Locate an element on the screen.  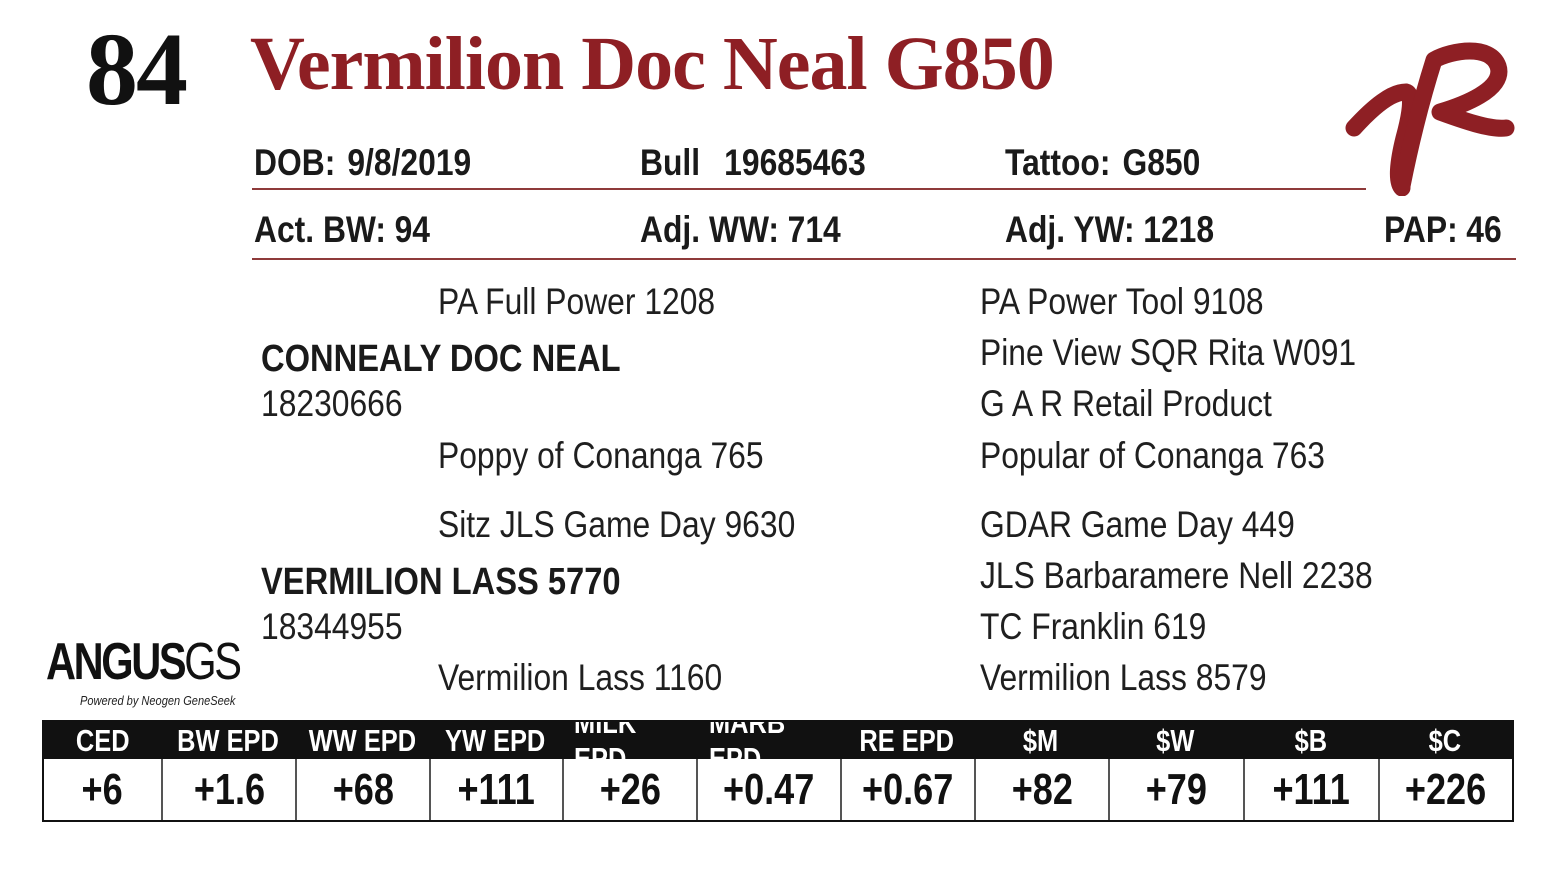
epd-value-cell: +68 is located at coordinates (362, 789).